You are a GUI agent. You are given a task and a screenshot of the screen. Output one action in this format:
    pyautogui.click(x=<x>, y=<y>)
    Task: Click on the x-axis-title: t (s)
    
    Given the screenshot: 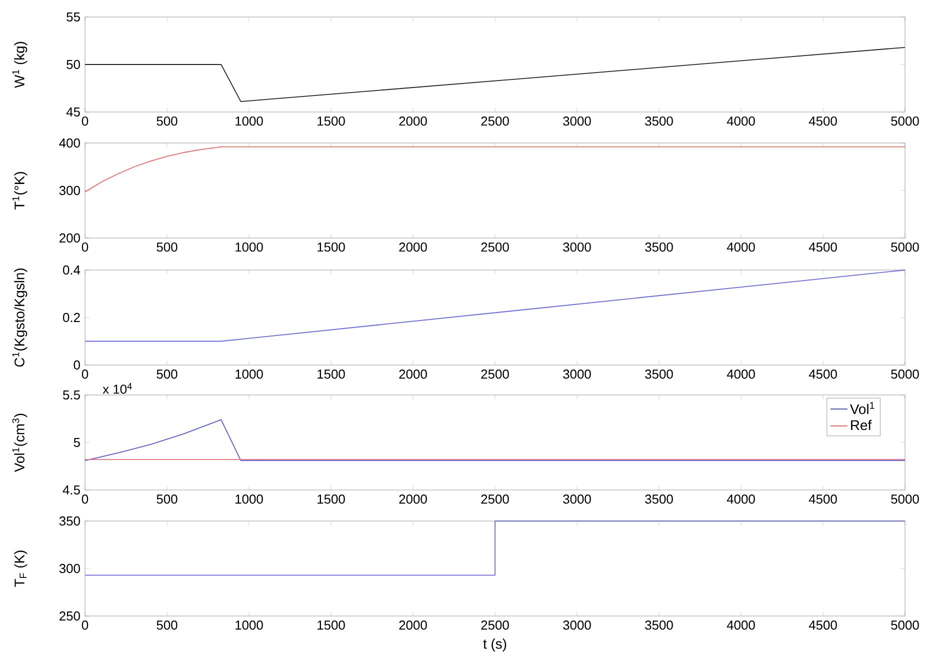 What is the action you would take?
    pyautogui.click(x=494, y=645)
    